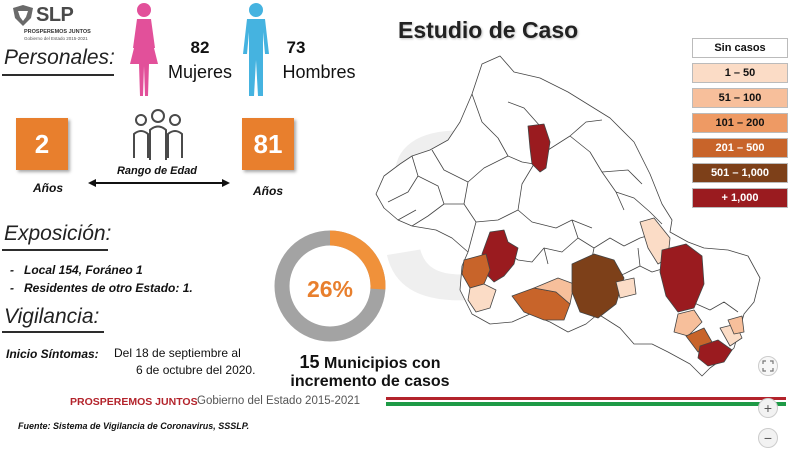 This screenshot has height=450, width=800. I want to click on map-municipio-light-center, so click(554, 291).